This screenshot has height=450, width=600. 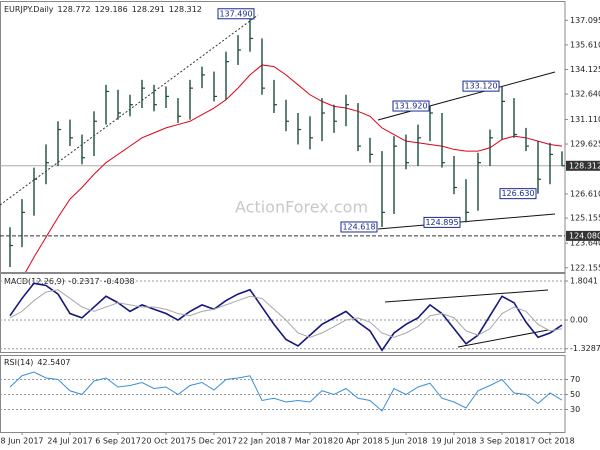 I want to click on y-tick-label: 50, so click(x=575, y=394).